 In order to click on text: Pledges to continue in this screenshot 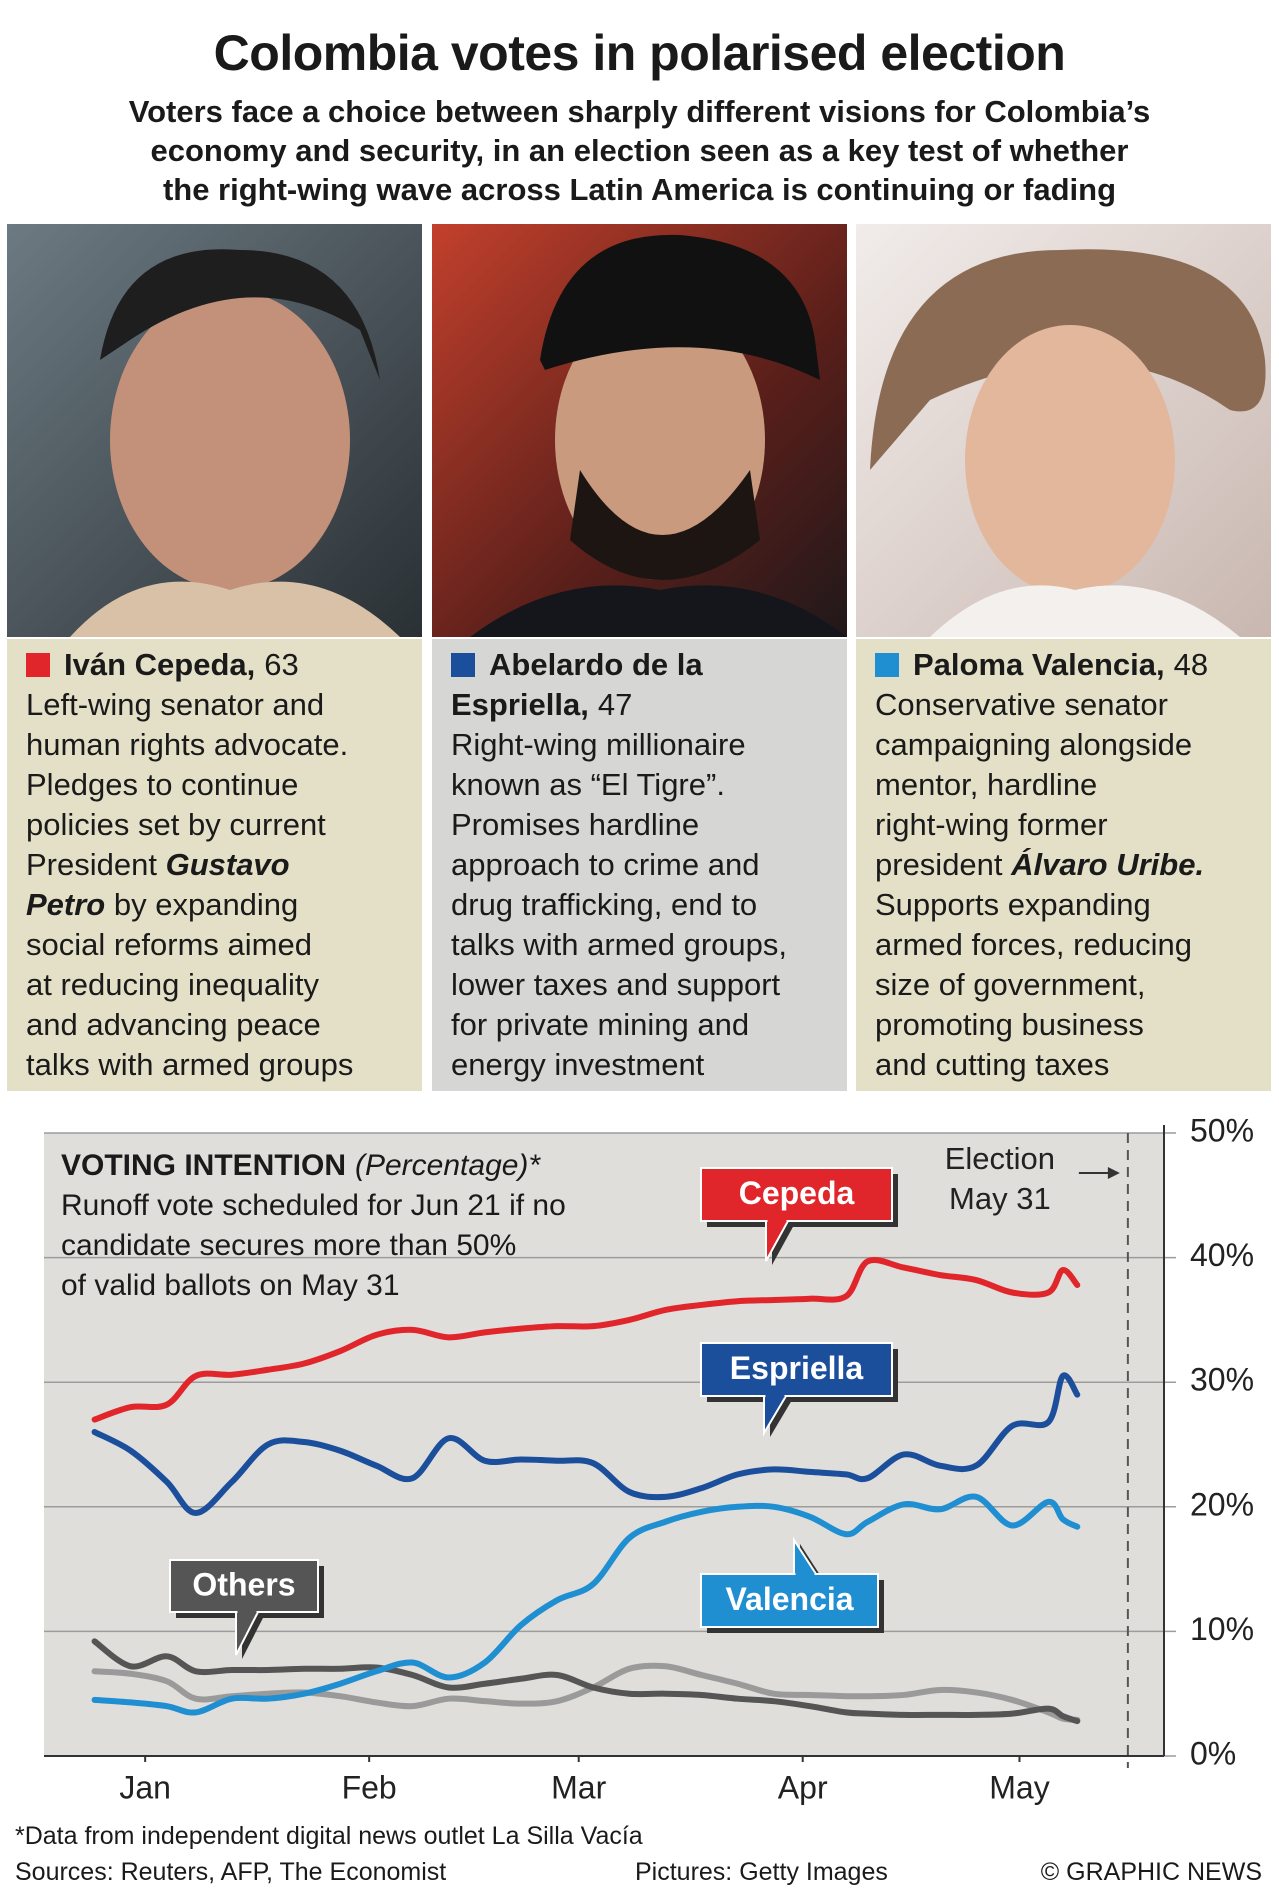, I will do `click(162, 784)`.